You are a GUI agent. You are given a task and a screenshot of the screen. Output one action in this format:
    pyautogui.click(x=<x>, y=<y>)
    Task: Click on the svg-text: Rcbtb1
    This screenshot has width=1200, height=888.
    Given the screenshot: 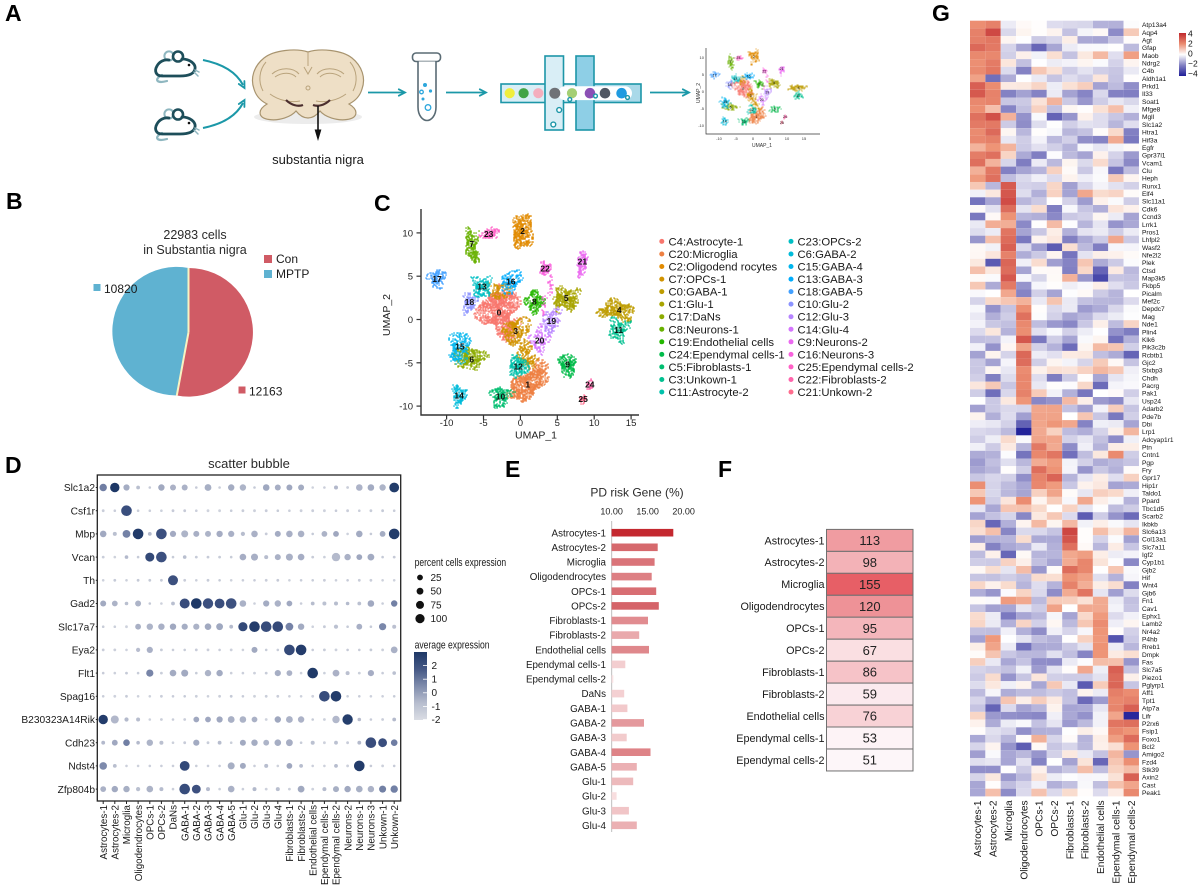 What is the action you would take?
    pyautogui.click(x=1152, y=355)
    